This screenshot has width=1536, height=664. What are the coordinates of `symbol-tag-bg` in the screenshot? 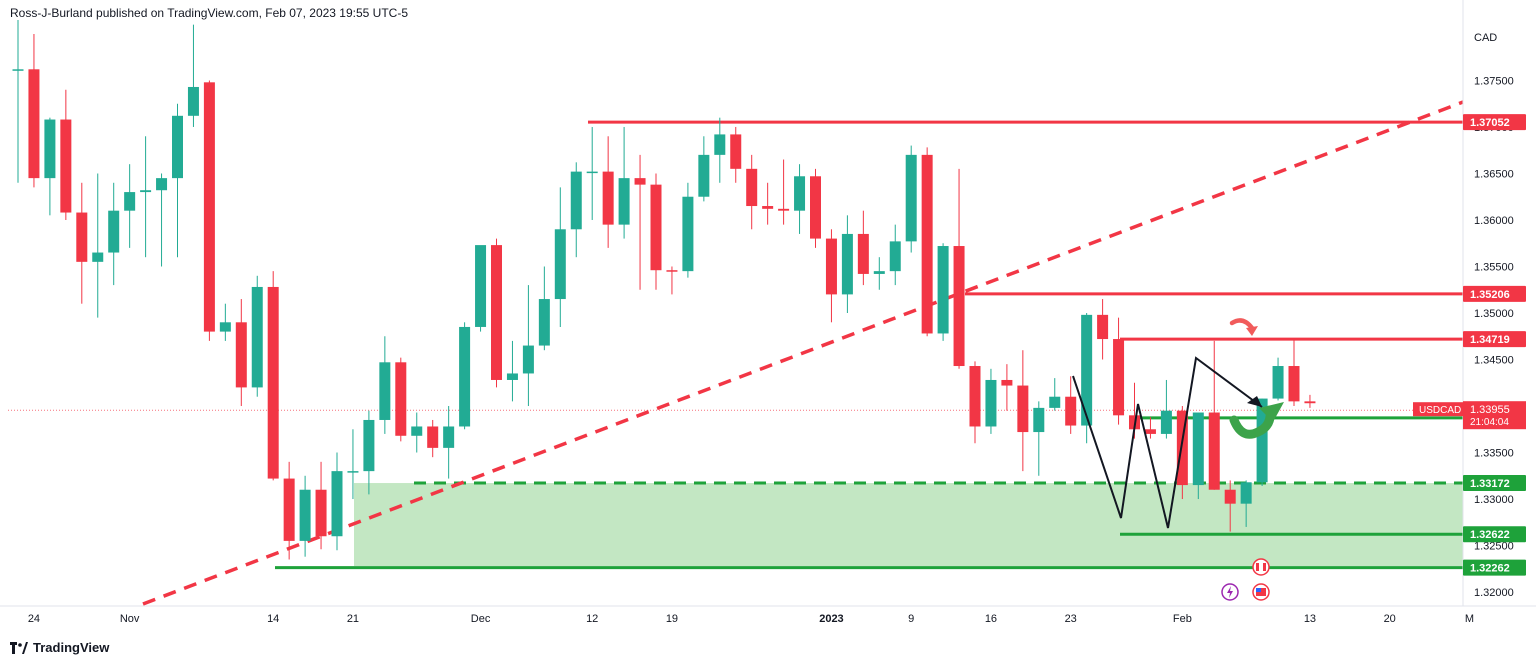 It's located at (1438, 409).